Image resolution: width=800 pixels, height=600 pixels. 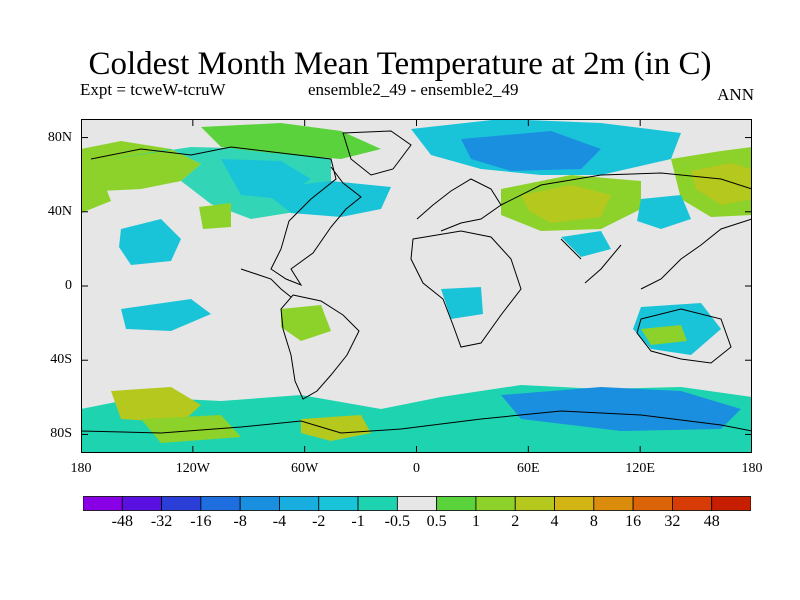 What do you see at coordinates (664, 335) in the screenshot?
I see `patch-australia-green` at bounding box center [664, 335].